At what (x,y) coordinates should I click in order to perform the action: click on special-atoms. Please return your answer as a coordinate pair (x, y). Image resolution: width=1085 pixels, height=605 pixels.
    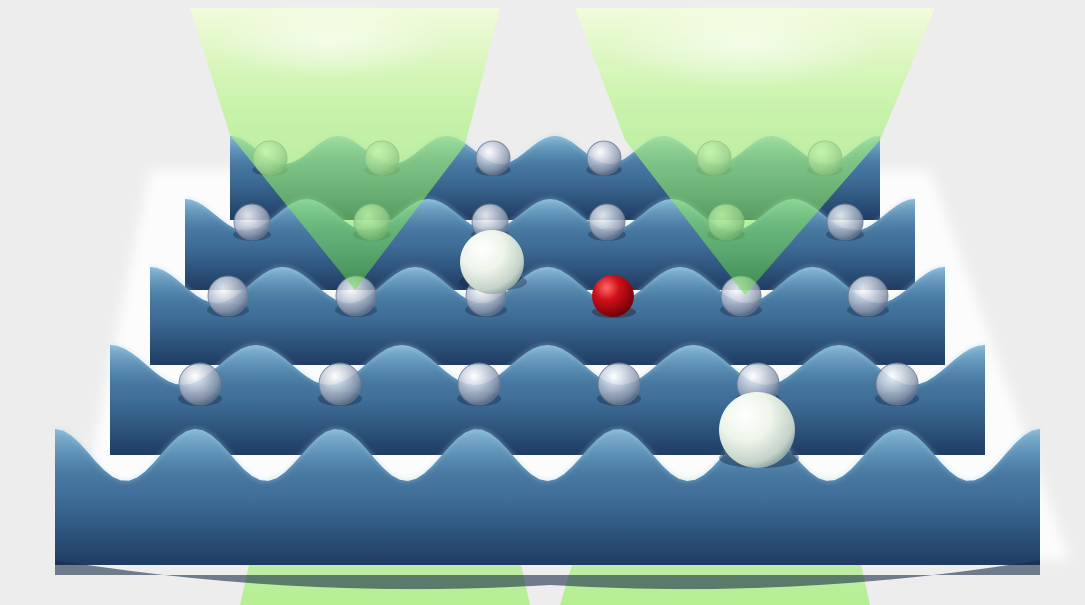
    Looking at the image, I should click on (629, 349).